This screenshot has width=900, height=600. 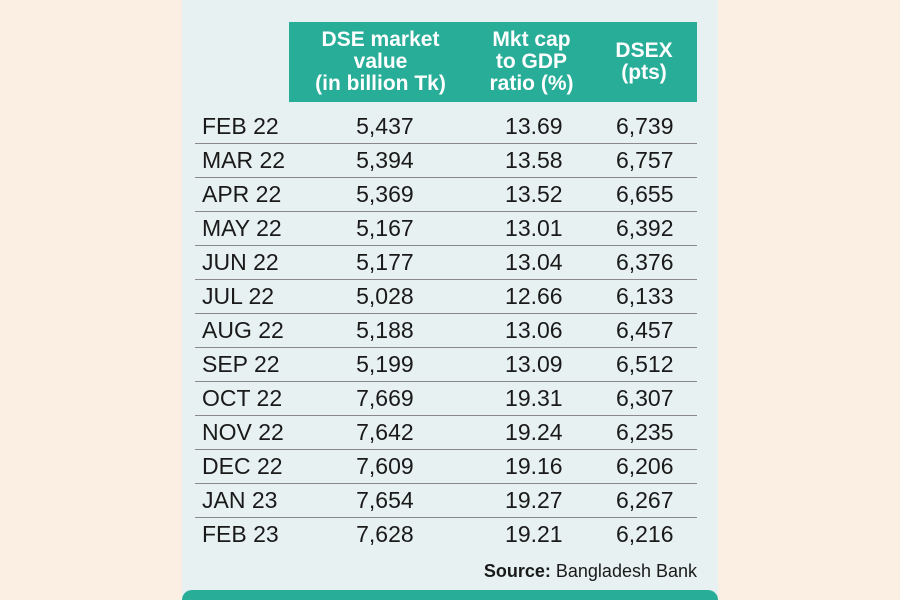 I want to click on table-row: AUG 22 5,188 13.06 6,457, so click(x=446, y=331).